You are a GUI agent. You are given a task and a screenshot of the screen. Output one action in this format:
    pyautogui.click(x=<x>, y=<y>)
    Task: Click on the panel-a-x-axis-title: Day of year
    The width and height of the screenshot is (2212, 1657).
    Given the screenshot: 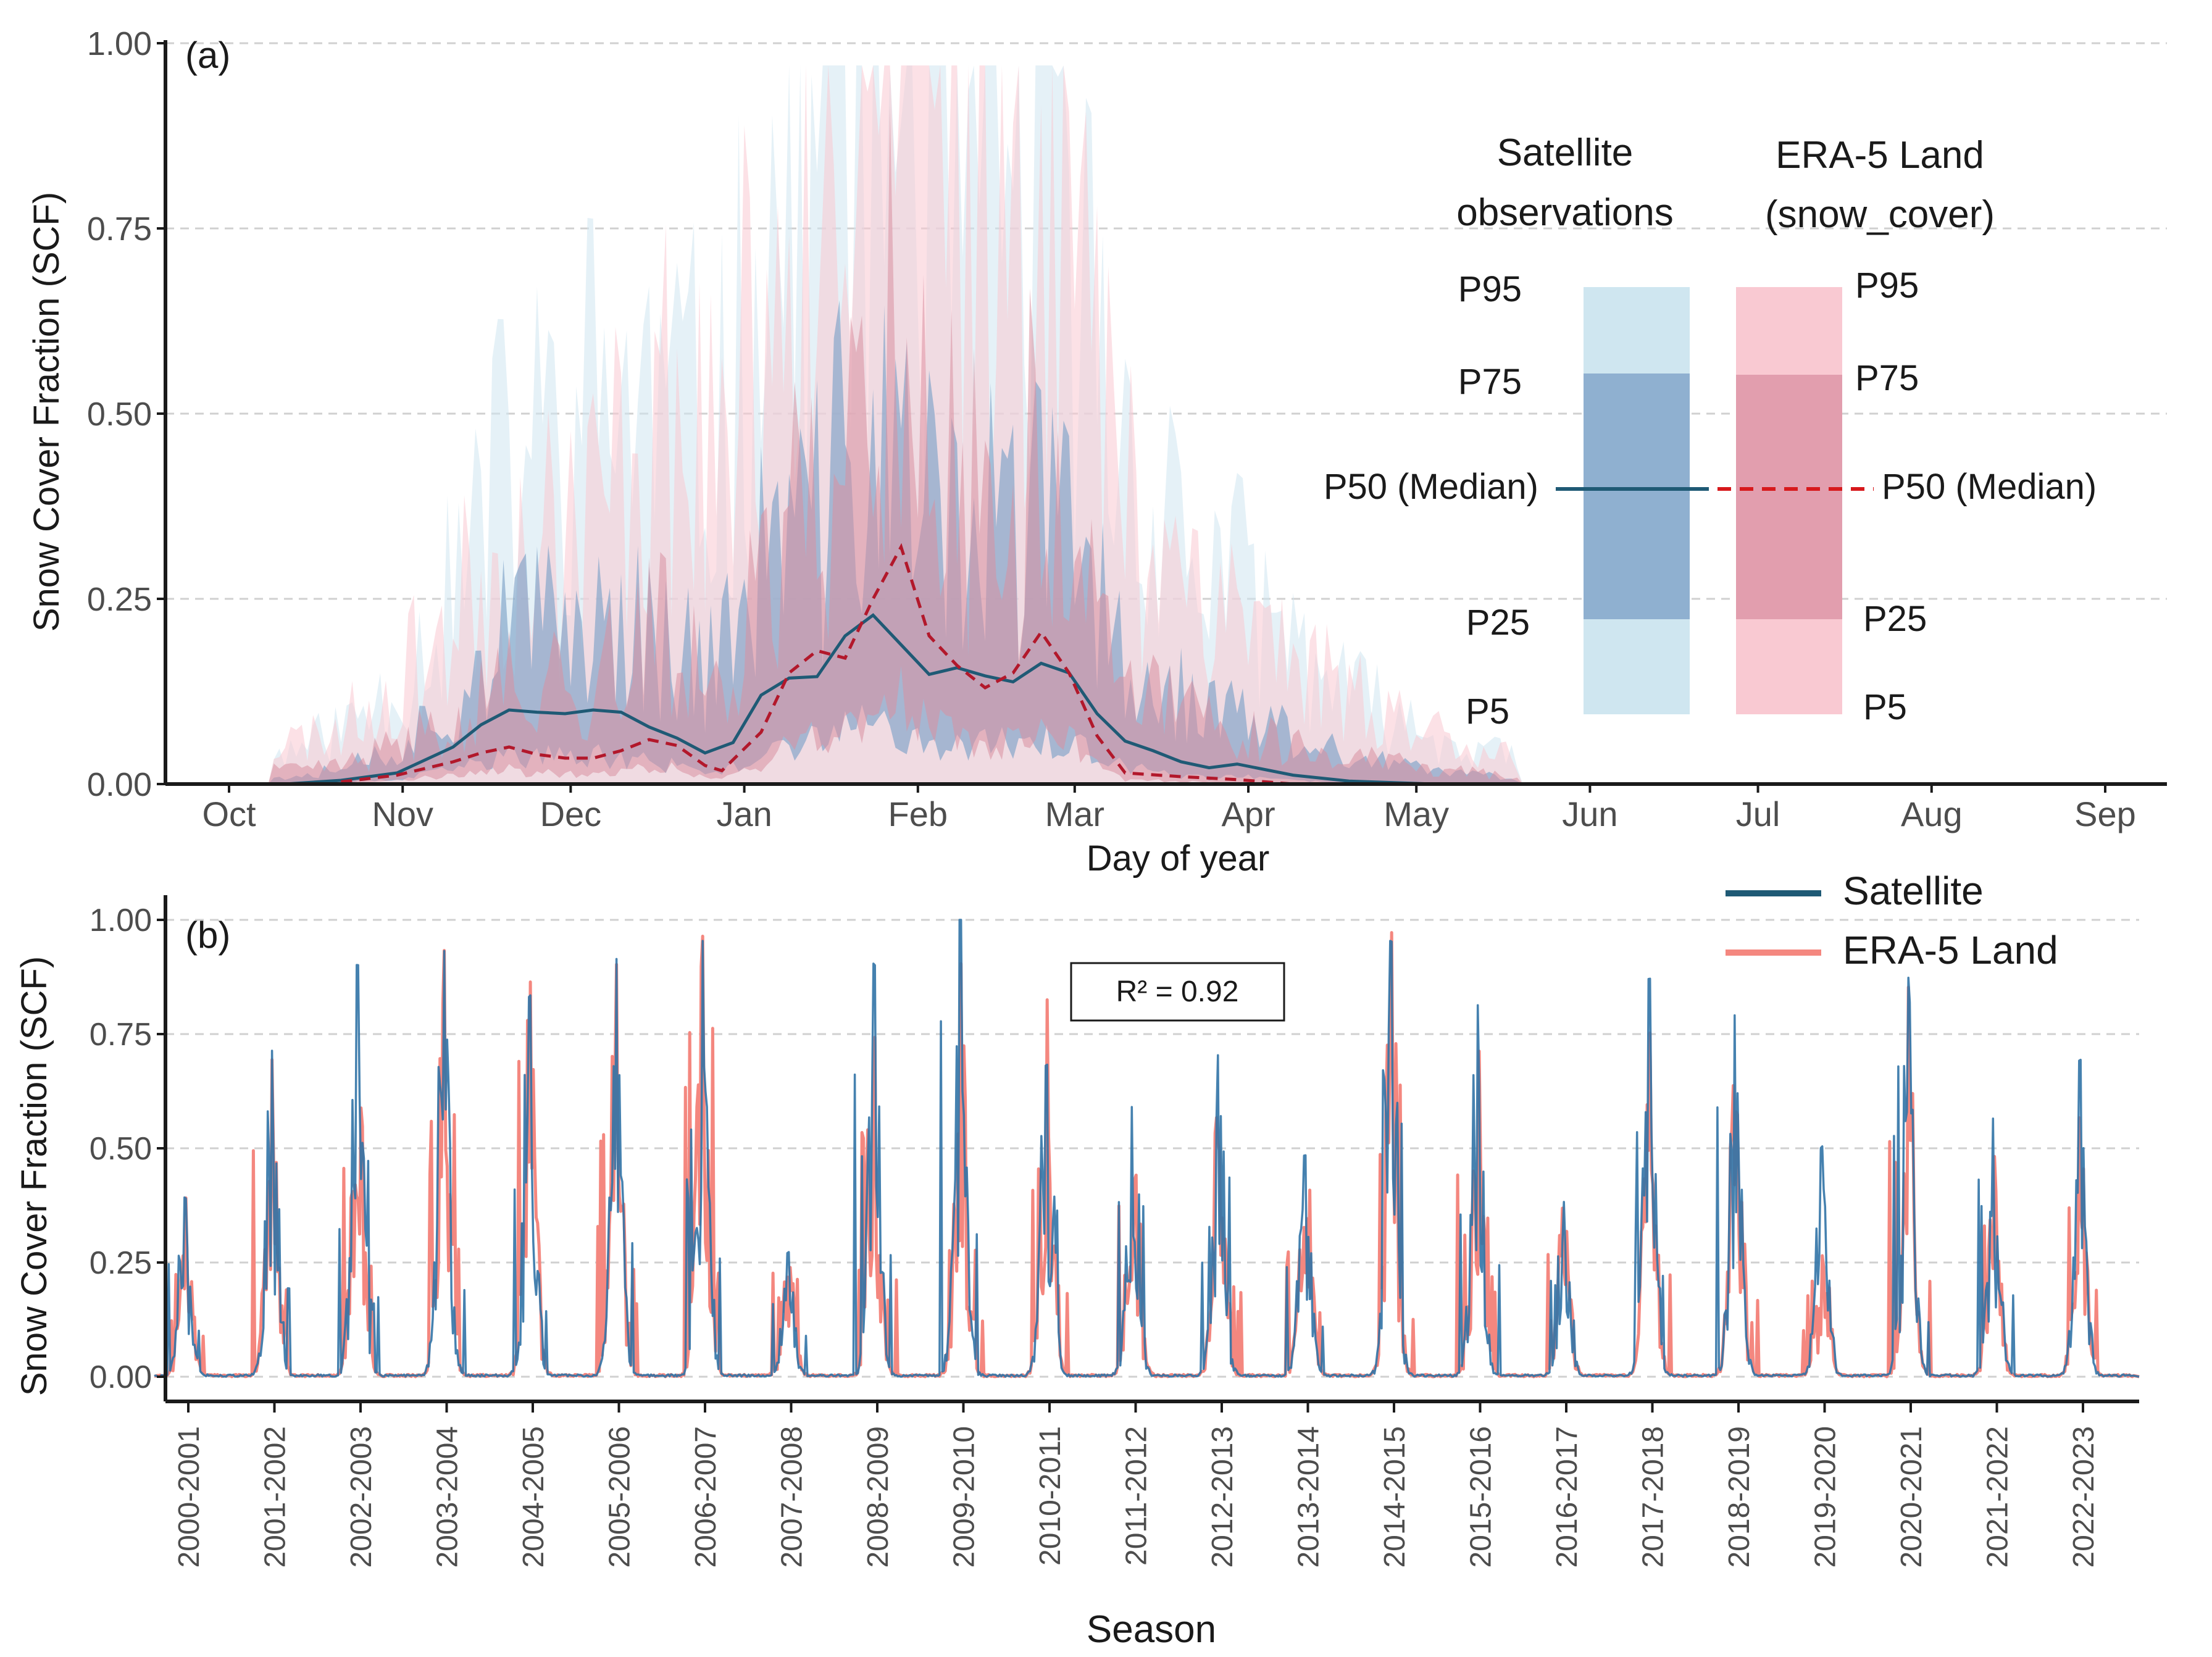 What is the action you would take?
    pyautogui.click(x=1178, y=858)
    